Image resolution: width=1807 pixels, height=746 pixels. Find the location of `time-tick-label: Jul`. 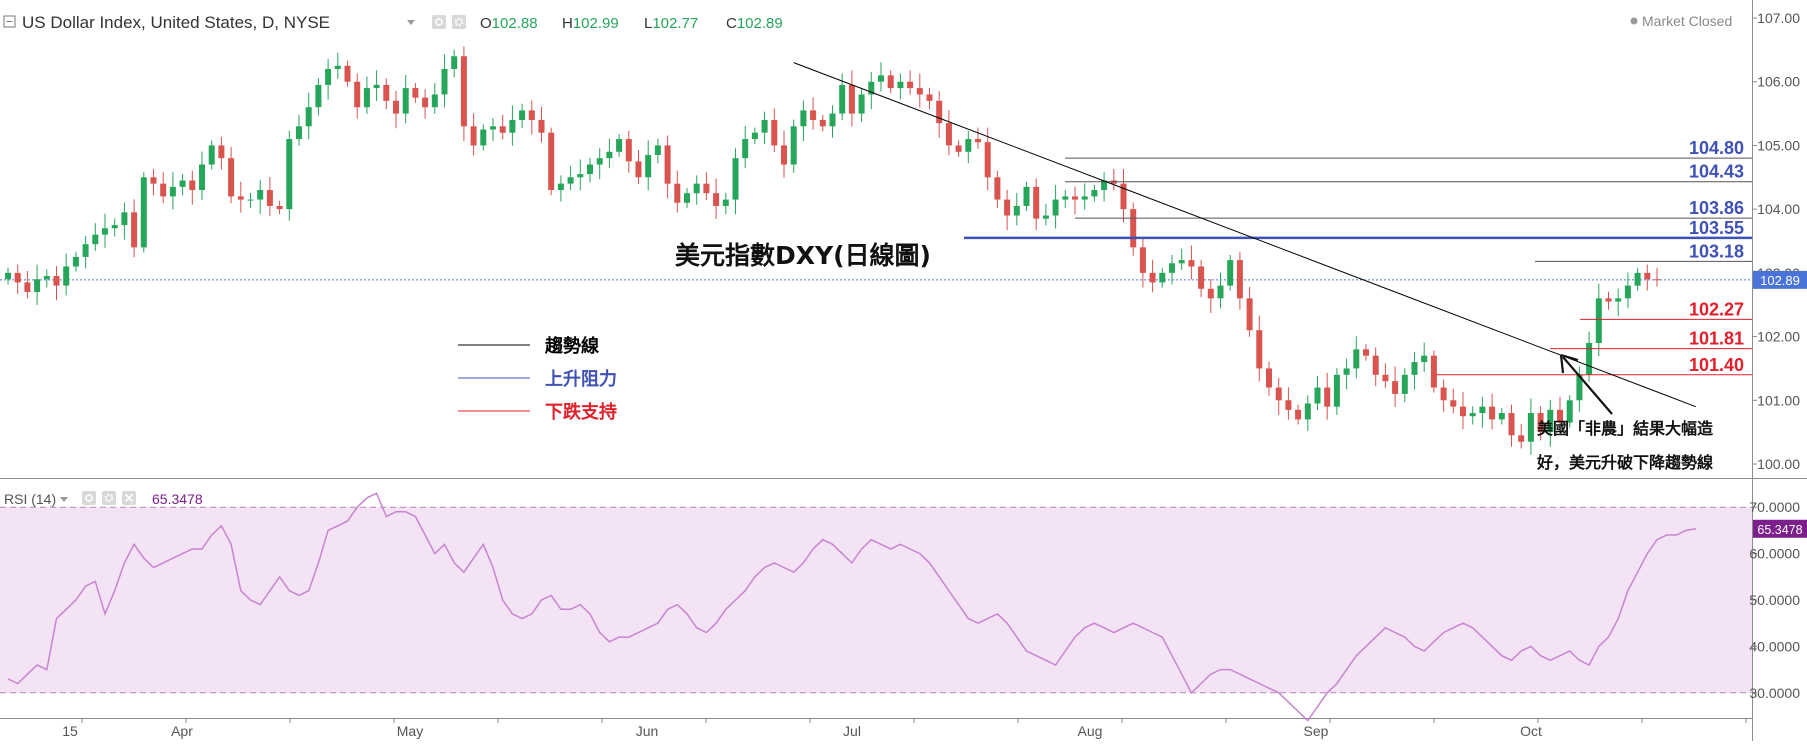

time-tick-label: Jul is located at coordinates (852, 731).